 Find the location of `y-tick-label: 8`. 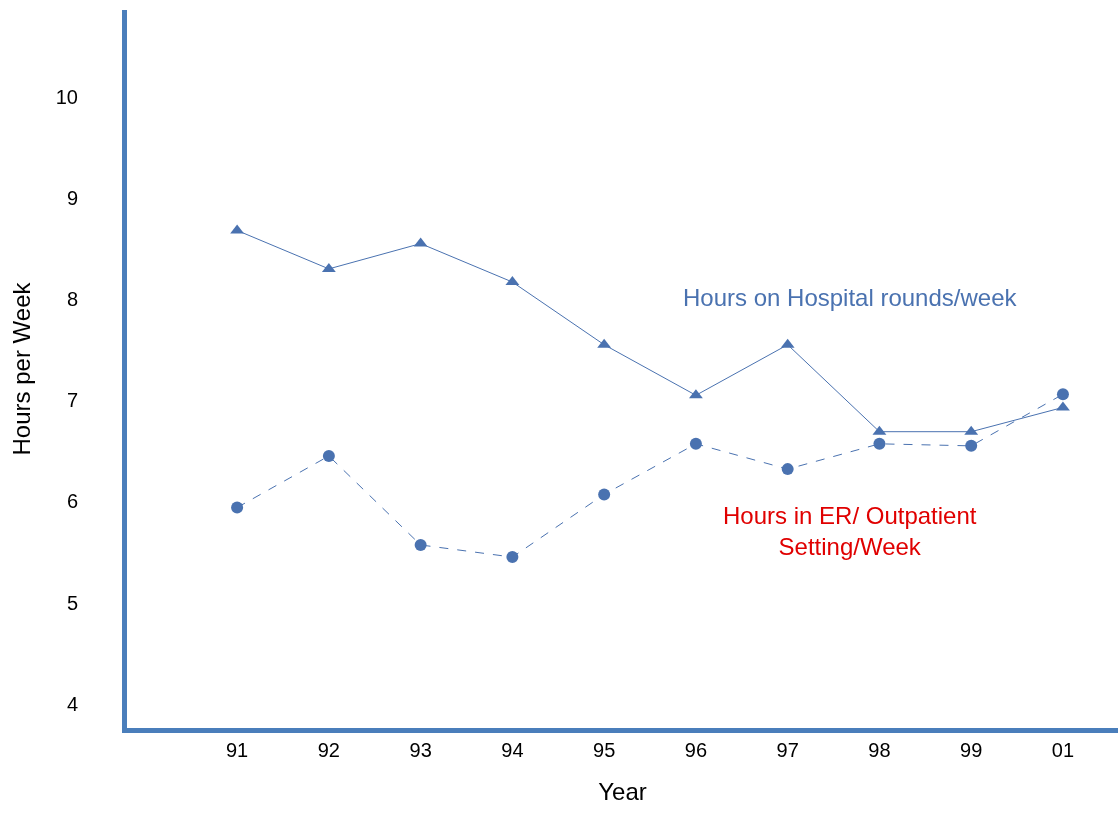

y-tick-label: 8 is located at coordinates (72, 299).